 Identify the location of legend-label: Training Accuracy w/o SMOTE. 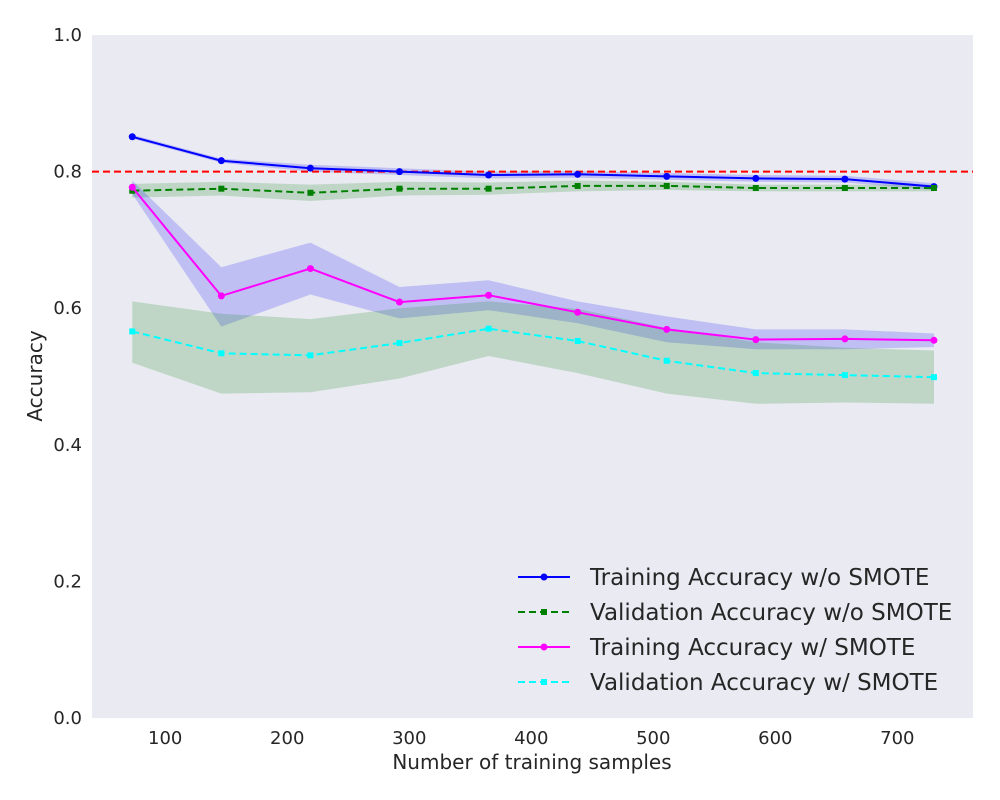
(759, 578).